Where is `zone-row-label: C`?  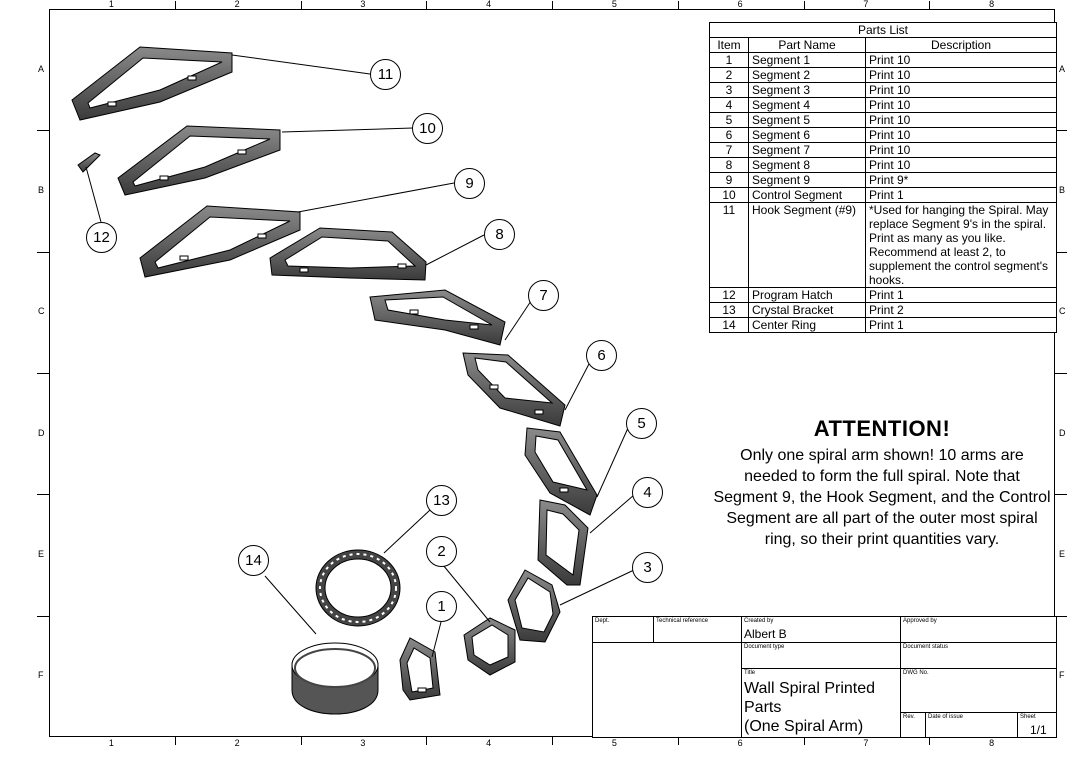 zone-row-label: C is located at coordinates (41, 311).